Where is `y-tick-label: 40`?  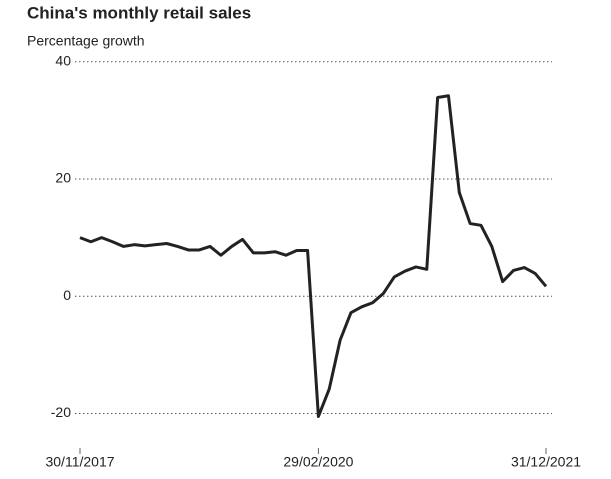
y-tick-label: 40 is located at coordinates (63, 60).